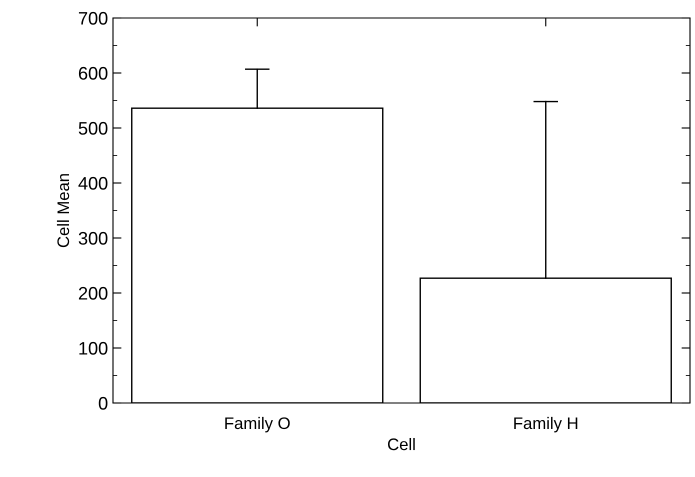 The height and width of the screenshot is (477, 695). I want to click on y-tick-label: 100, so click(93, 348).